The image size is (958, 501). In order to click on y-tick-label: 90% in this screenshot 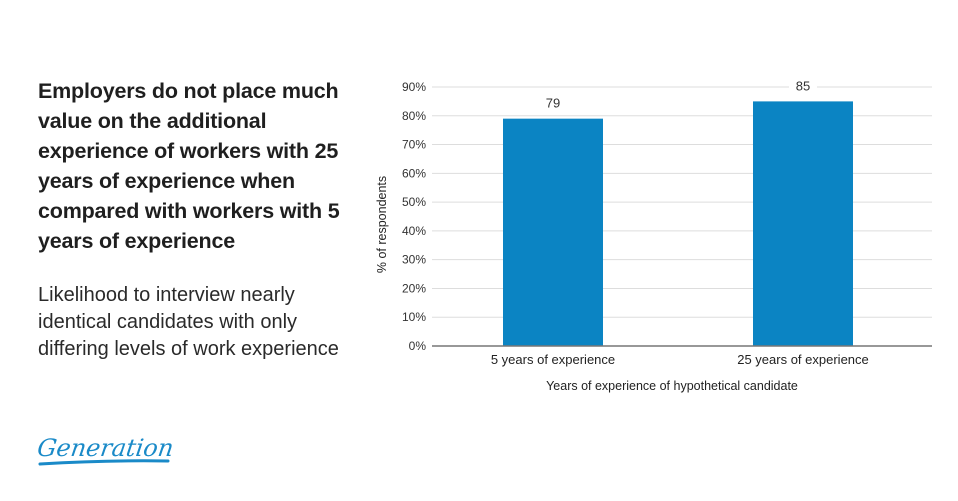, I will do `click(414, 87)`.